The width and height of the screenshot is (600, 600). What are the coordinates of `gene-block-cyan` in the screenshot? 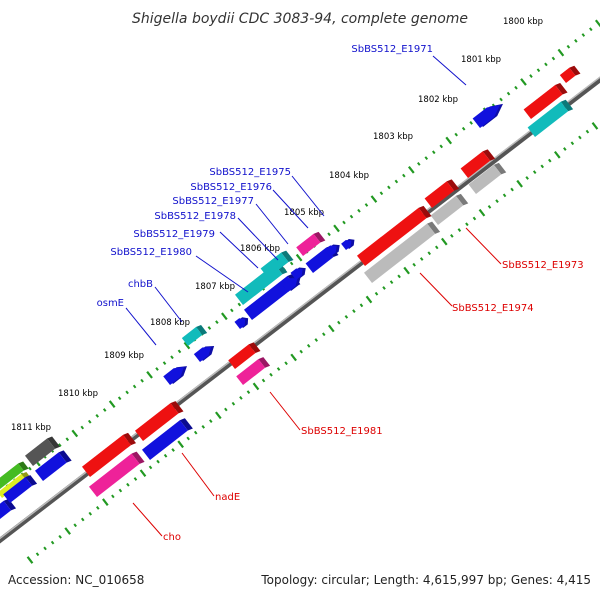 It's located at (550, 118).